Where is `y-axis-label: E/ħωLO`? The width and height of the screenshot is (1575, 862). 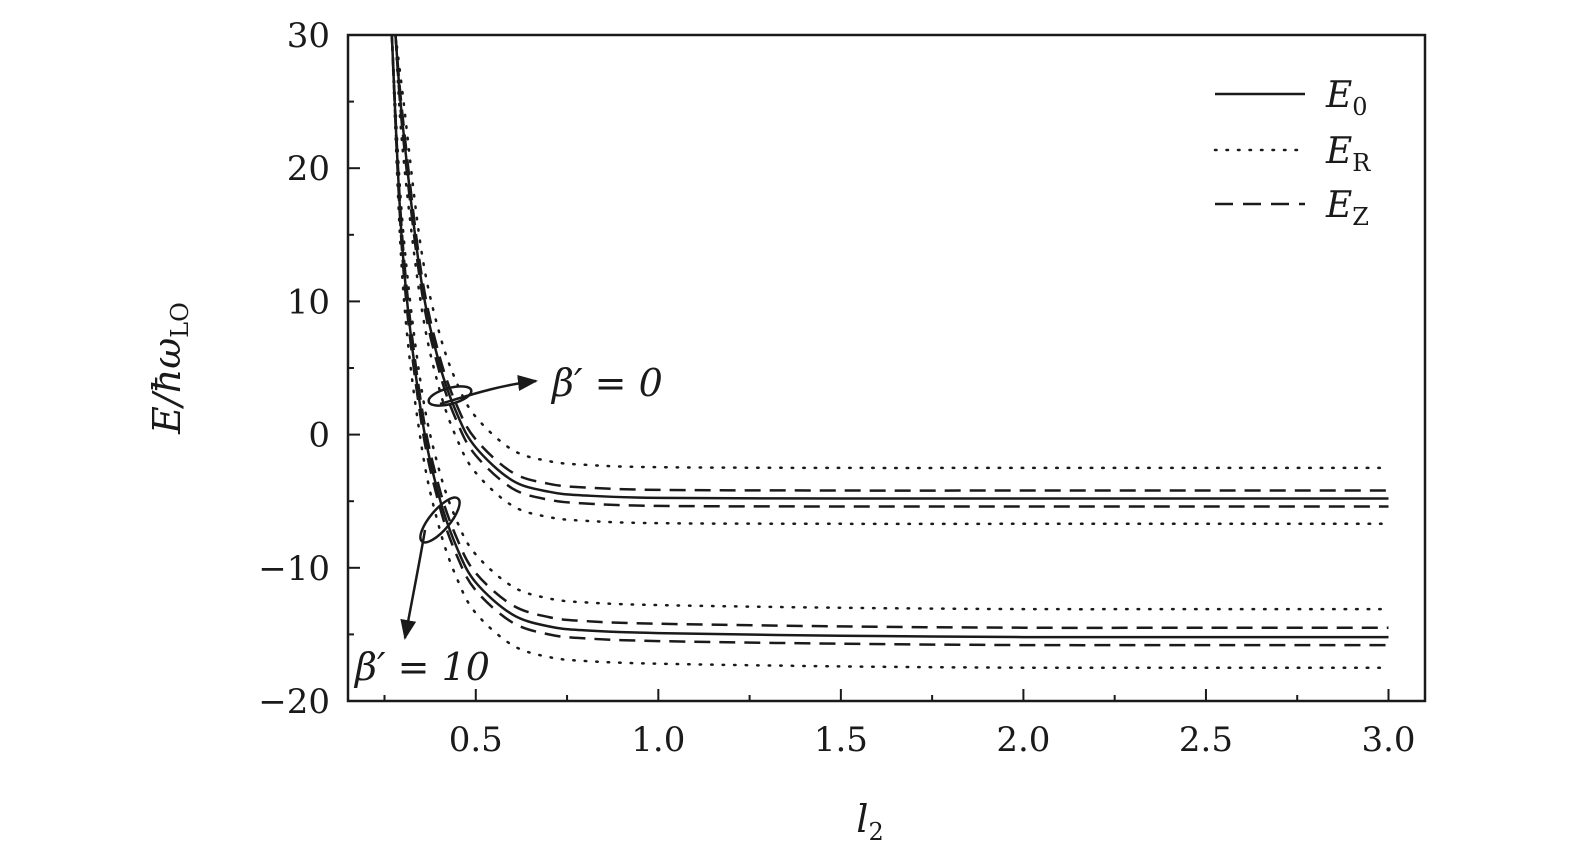 y-axis-label: E/ħωLO is located at coordinates (169, 368).